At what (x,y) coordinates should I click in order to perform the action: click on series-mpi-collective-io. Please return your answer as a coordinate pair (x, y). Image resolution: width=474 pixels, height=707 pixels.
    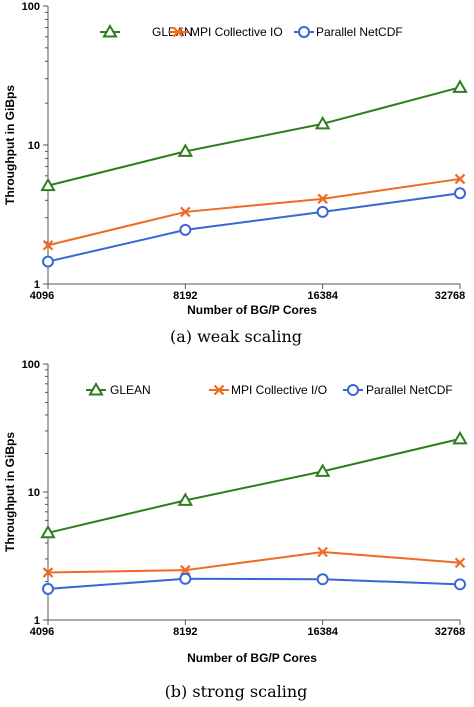
    Looking at the image, I should click on (254, 212).